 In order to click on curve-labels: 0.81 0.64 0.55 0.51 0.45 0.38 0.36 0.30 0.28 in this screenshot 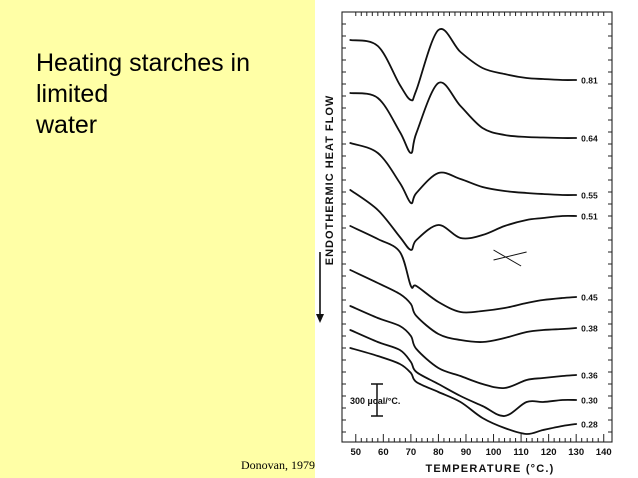, I will do `click(589, 253)`.